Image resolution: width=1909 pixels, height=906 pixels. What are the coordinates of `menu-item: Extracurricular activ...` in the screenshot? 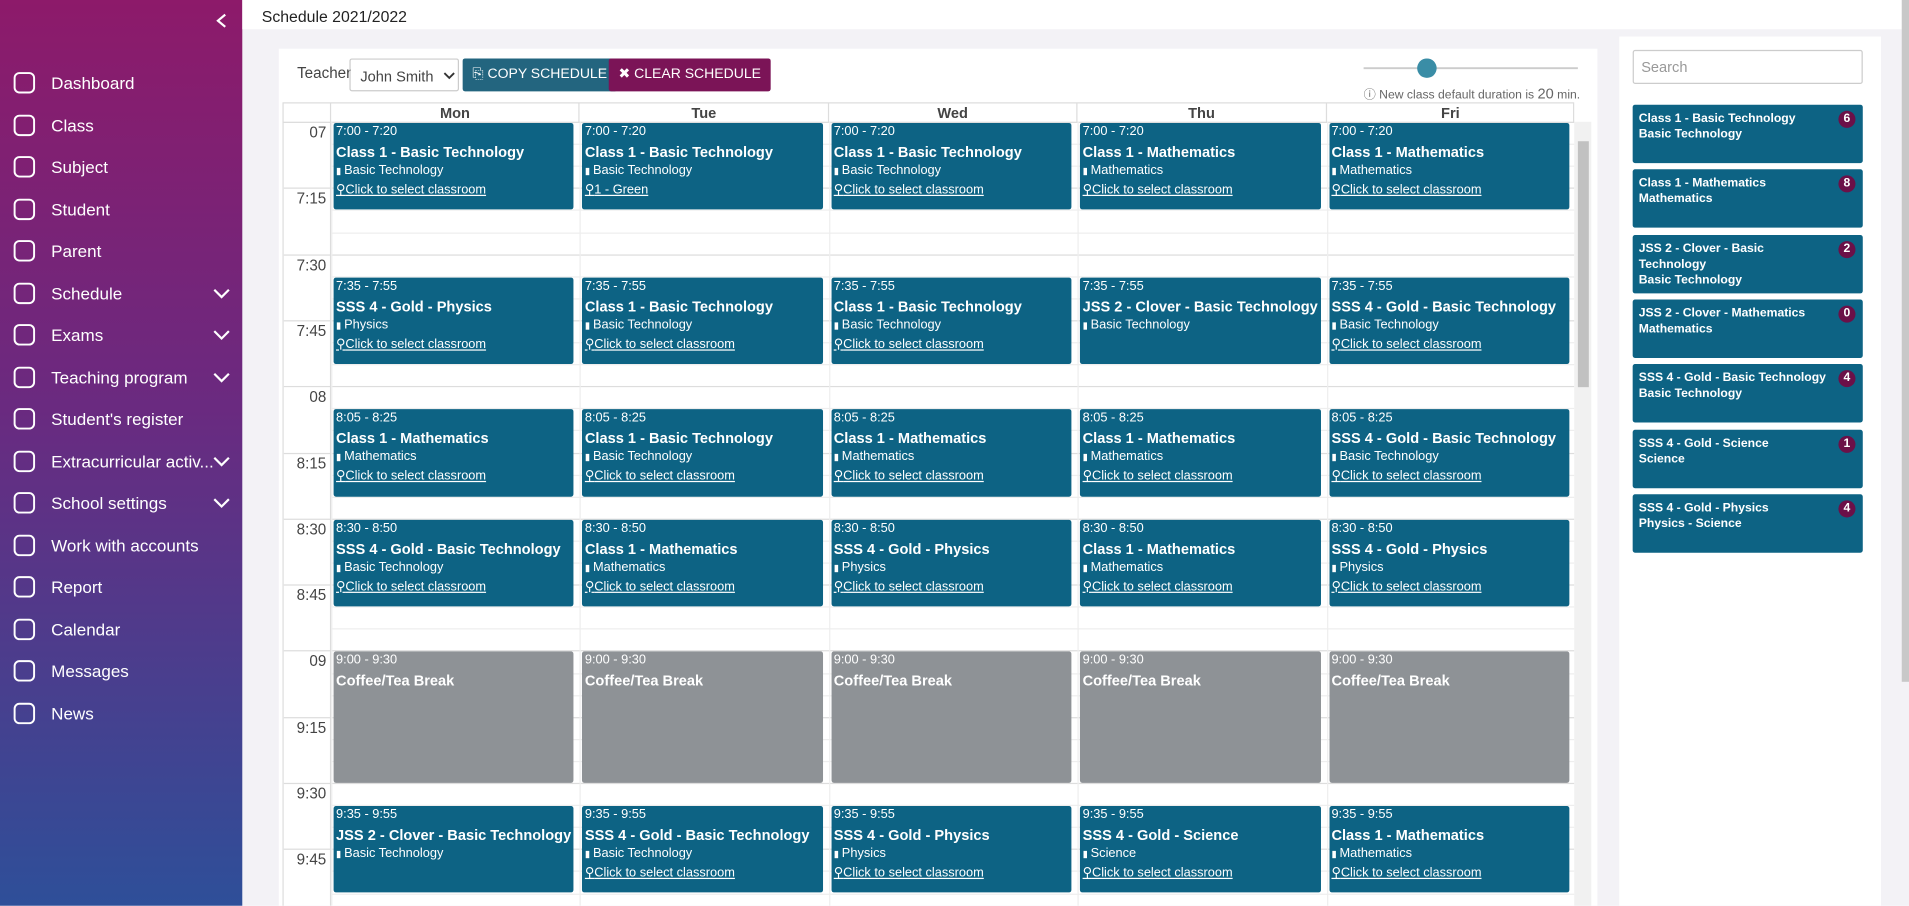 It's located at (121, 461).